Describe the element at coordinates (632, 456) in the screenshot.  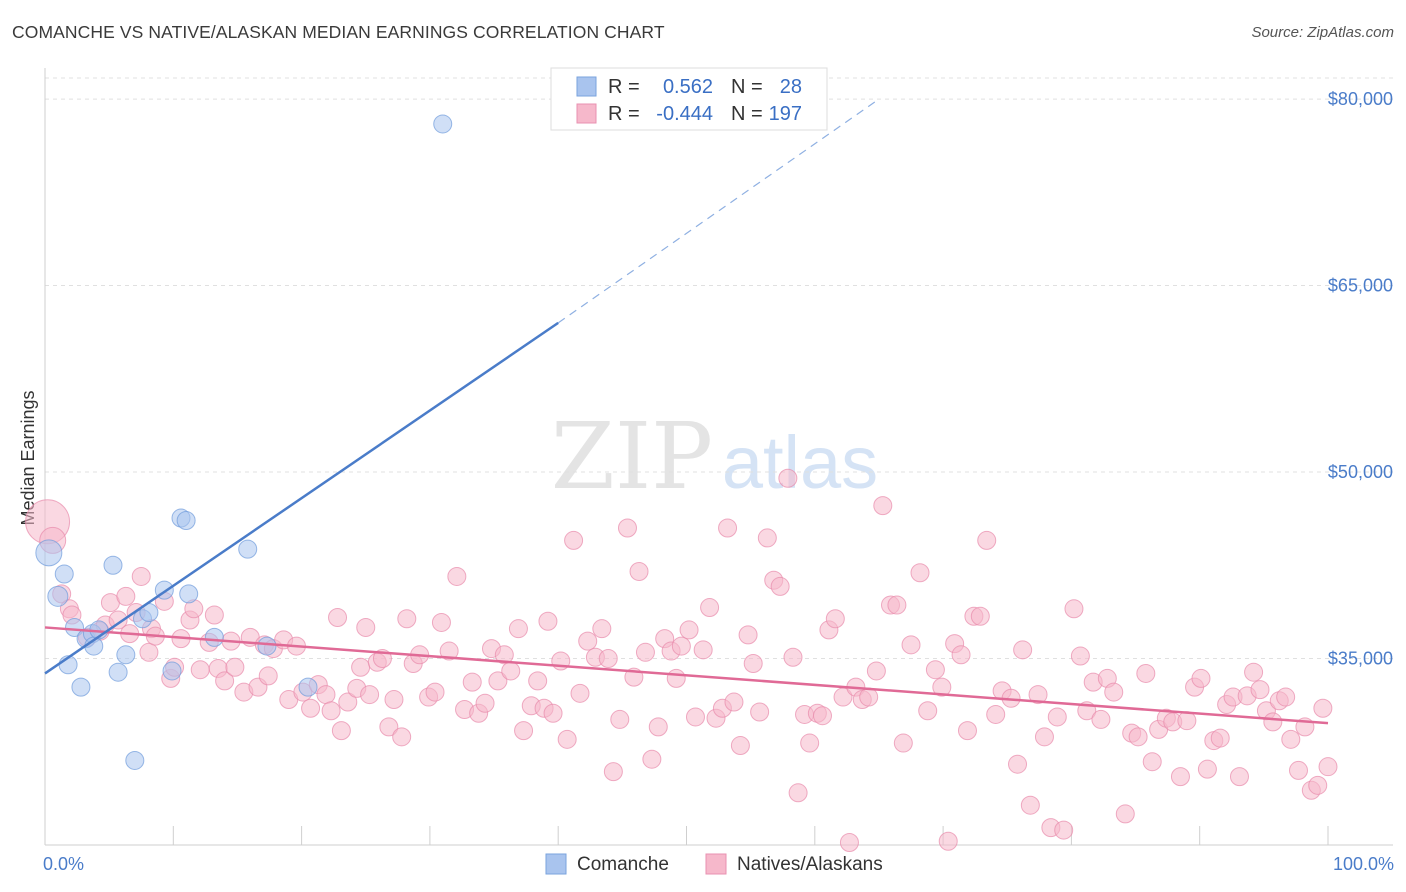
I see `watermark-zip: ZIP` at that location.